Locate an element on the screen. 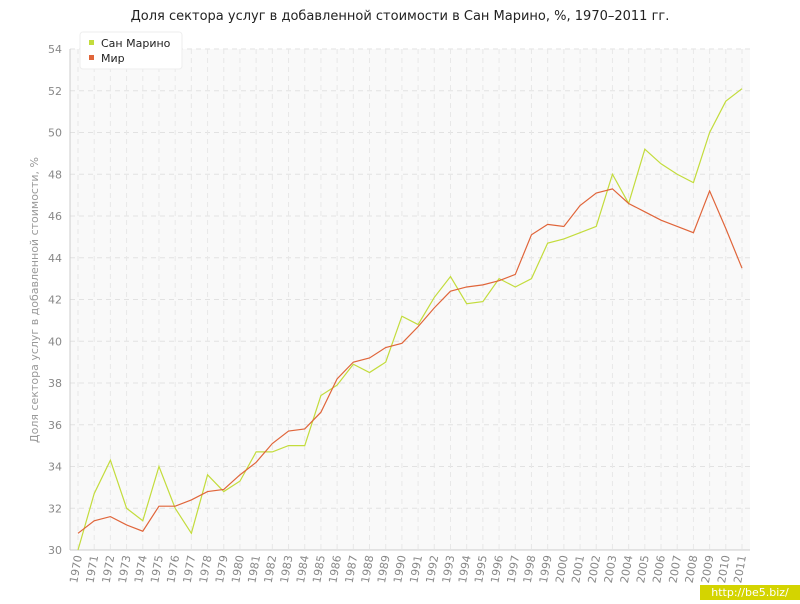  x-tick-label: 1995 is located at coordinates (481, 569).